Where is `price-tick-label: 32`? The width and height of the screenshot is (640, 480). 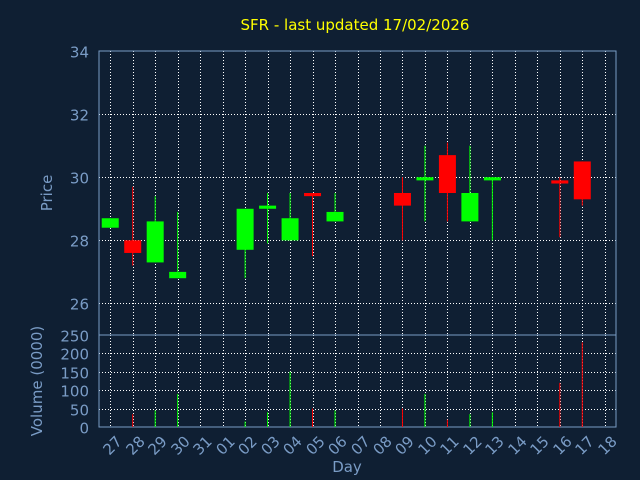
price-tick-label: 32 is located at coordinates (79, 116).